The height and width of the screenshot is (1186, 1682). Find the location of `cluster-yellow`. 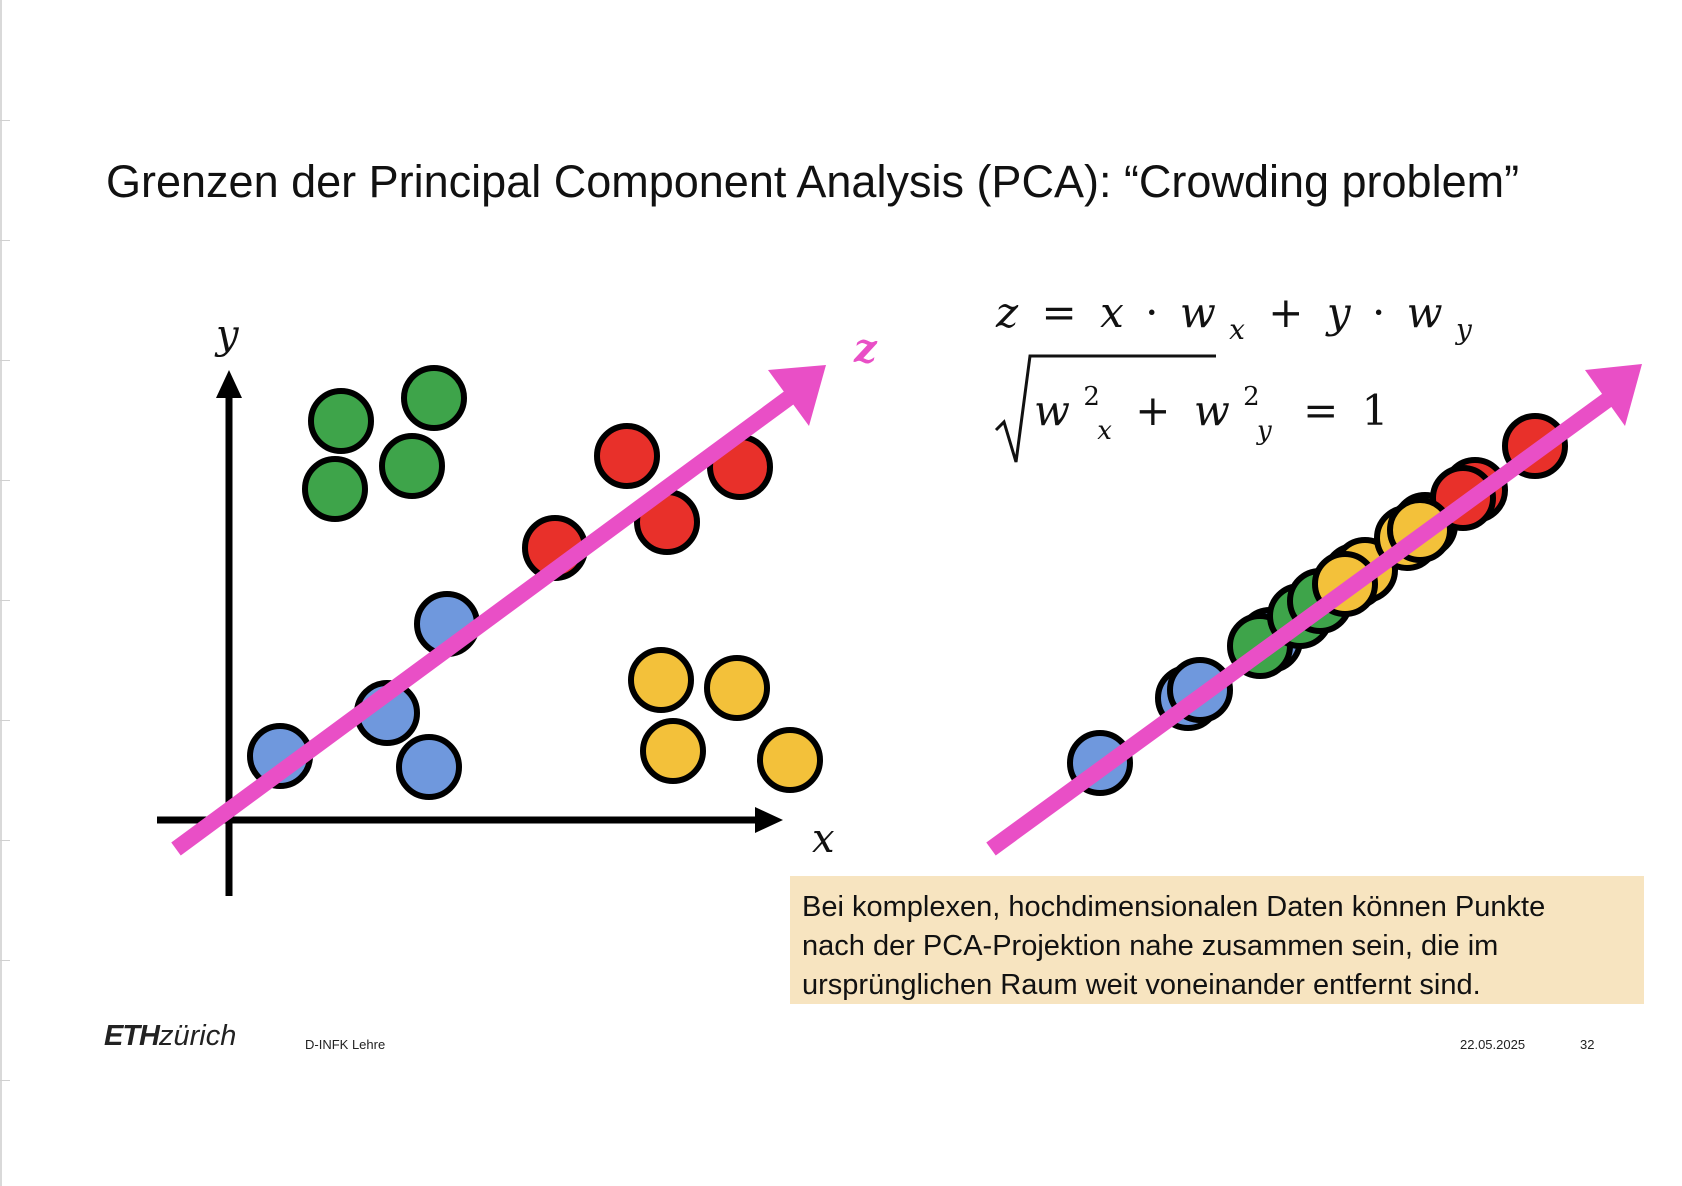

cluster-yellow is located at coordinates (725, 720).